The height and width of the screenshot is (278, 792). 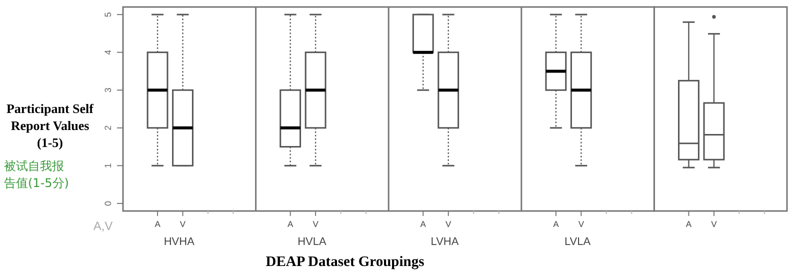 What do you see at coordinates (50, 125) in the screenshot?
I see `y-axis-title: Participant Self Report Values (1-5)` at bounding box center [50, 125].